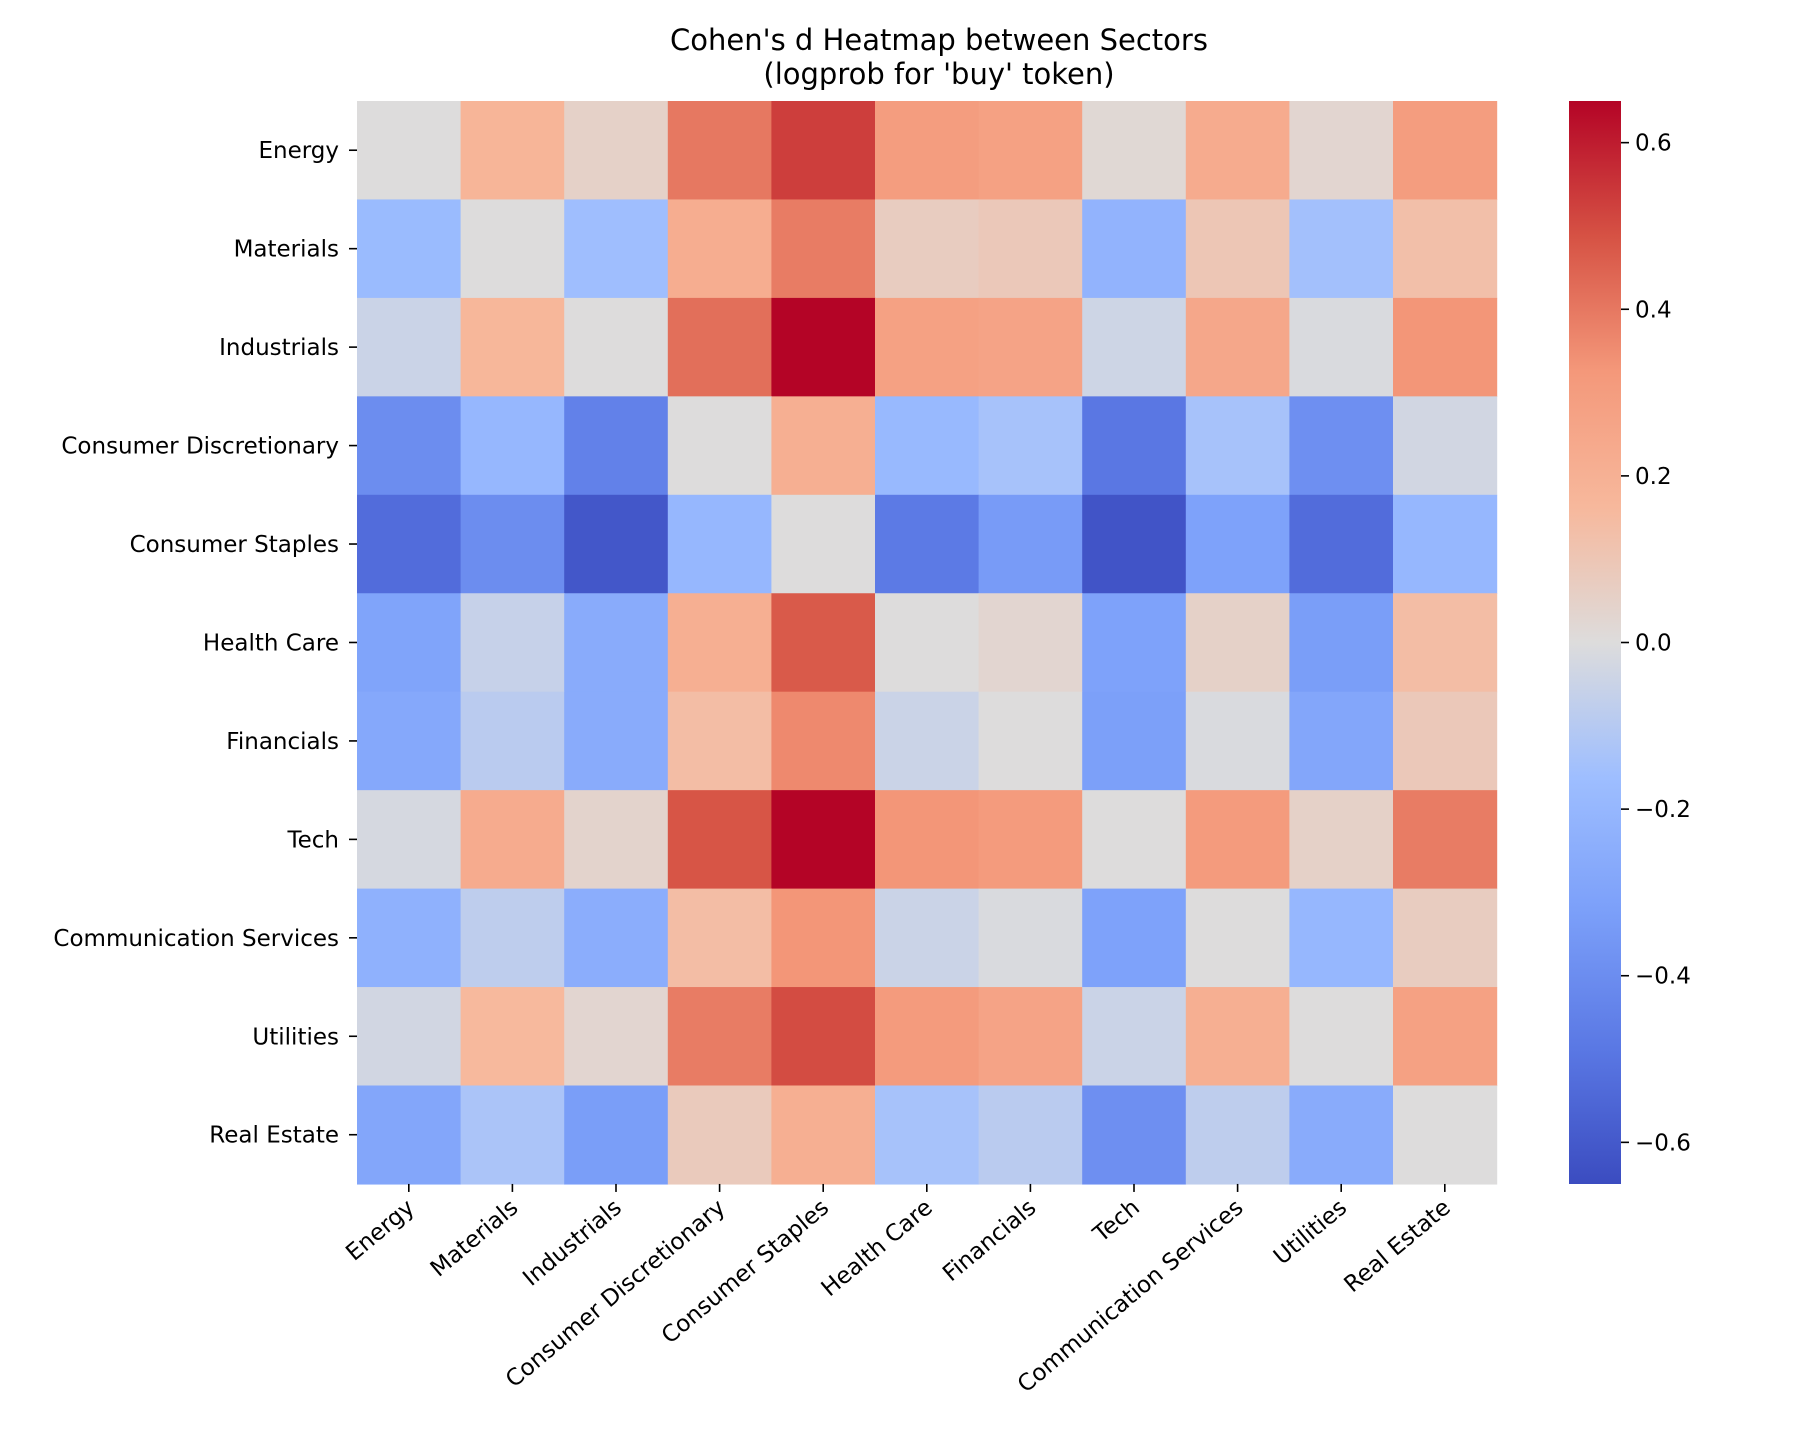  I want to click on x-tick-label: Real Estate, so click(1398, 1246).